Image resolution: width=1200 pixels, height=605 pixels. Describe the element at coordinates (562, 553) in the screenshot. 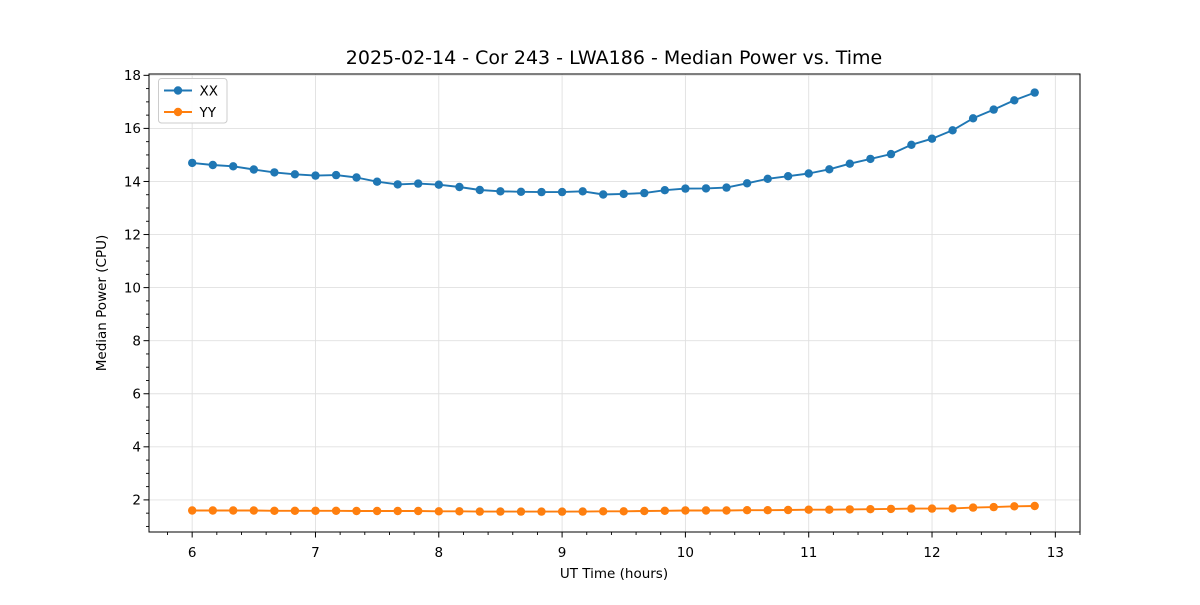

I see `x-tick-label: 9` at that location.